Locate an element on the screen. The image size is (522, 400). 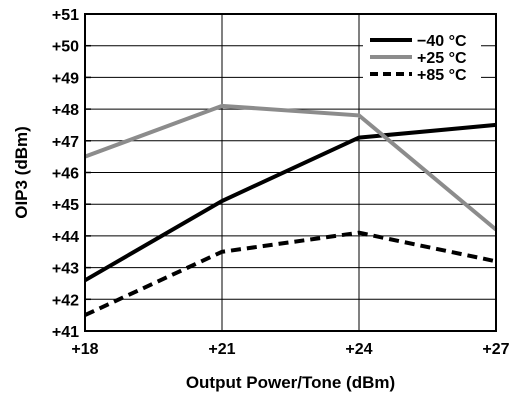
y-tick-label: +46 is located at coordinates (65, 174).